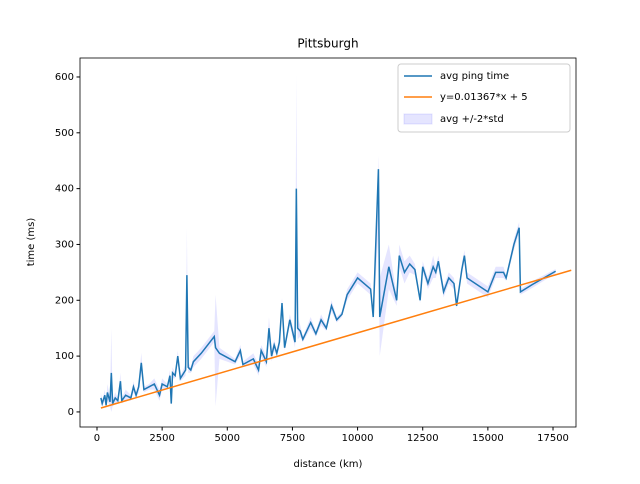 Image resolution: width=640 pixels, height=484 pixels. I want to click on y-tick-label: 100, so click(64, 356).